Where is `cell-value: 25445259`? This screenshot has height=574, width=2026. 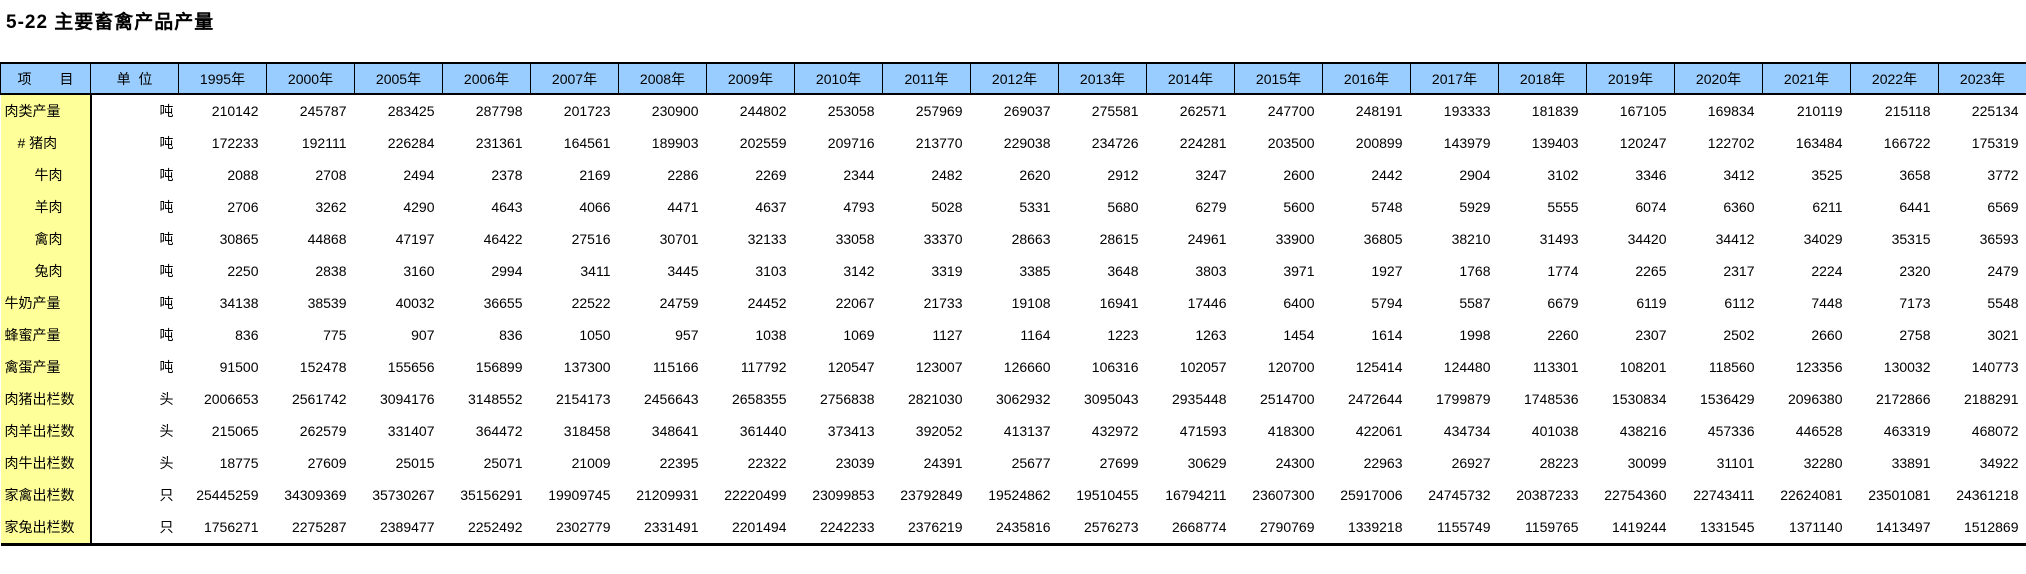 cell-value: 25445259 is located at coordinates (222, 495).